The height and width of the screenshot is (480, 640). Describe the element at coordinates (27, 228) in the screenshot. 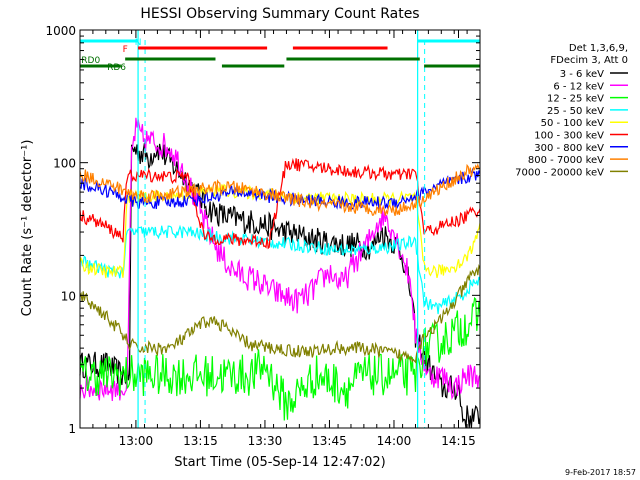

I see `y-axis-label: Count Rate (s⁻¹ detector⁻¹)` at that location.